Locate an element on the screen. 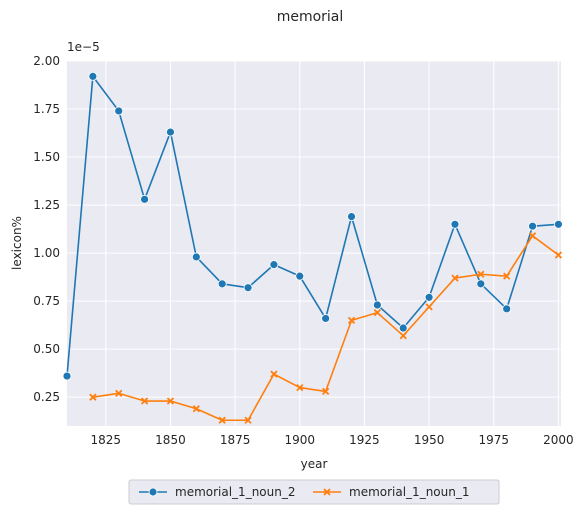 The image size is (583, 515). y-axis-offset-text: 1e−5 is located at coordinates (83, 47).